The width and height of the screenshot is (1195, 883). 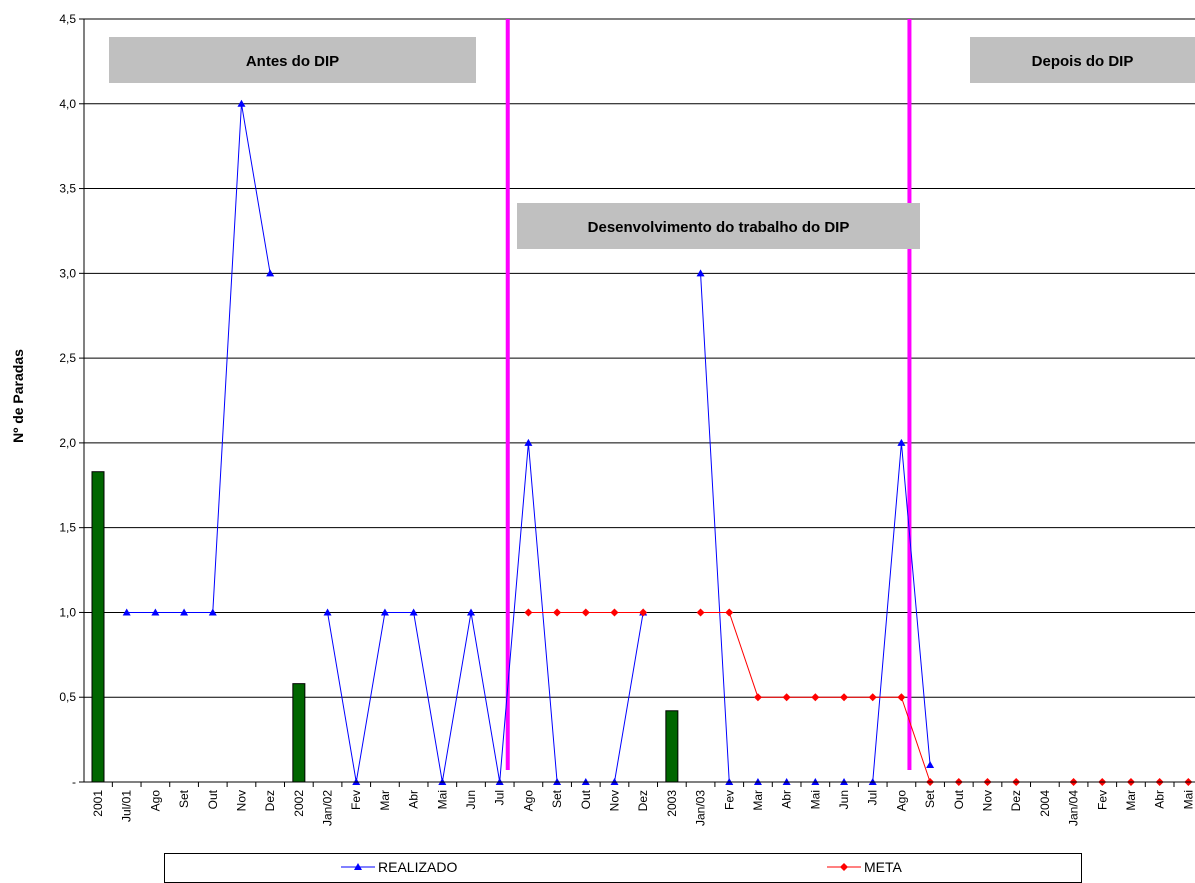 I want to click on legend-marker-realizado, so click(x=358, y=866).